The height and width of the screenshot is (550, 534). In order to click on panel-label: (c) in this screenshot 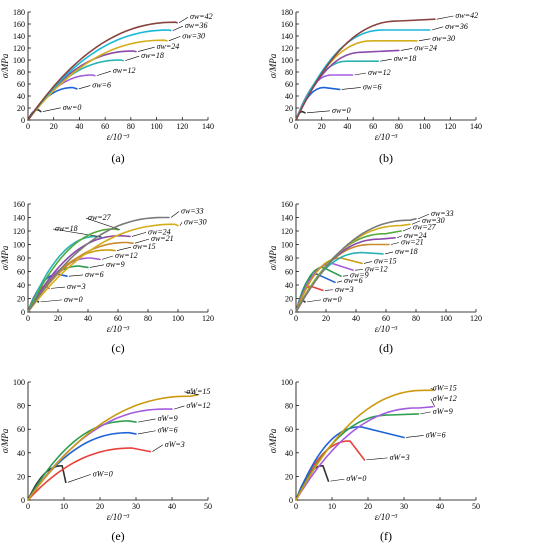, I will do `click(117, 348)`.